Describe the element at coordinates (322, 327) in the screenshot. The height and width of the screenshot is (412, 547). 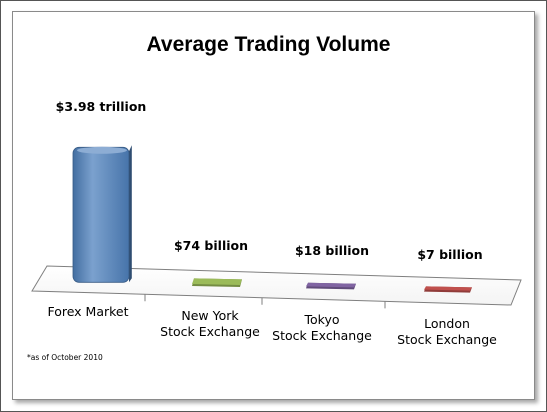
I see `tick-label: Tokyo Stock Exchange` at that location.